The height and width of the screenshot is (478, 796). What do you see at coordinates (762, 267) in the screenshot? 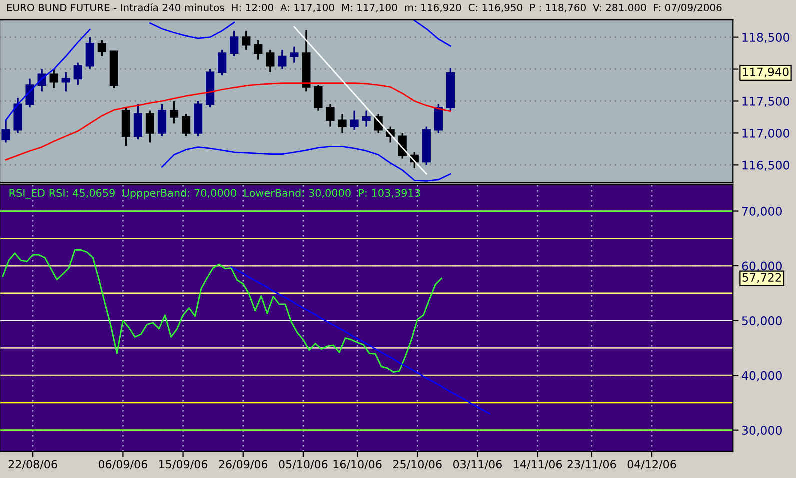
I see `y-tick-label: 60,000` at bounding box center [762, 267].